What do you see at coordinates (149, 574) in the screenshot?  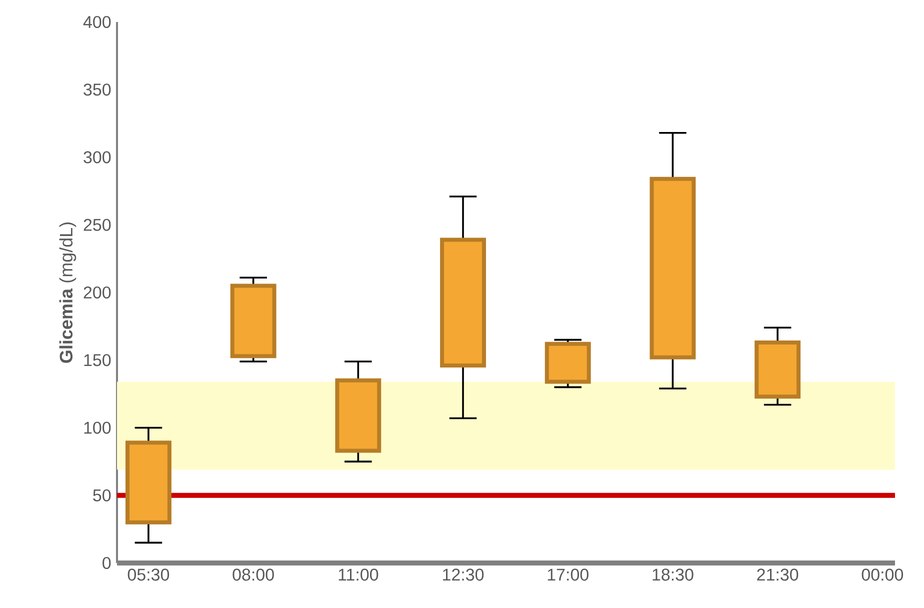 I see `x-tick-label: 05:30` at bounding box center [149, 574].